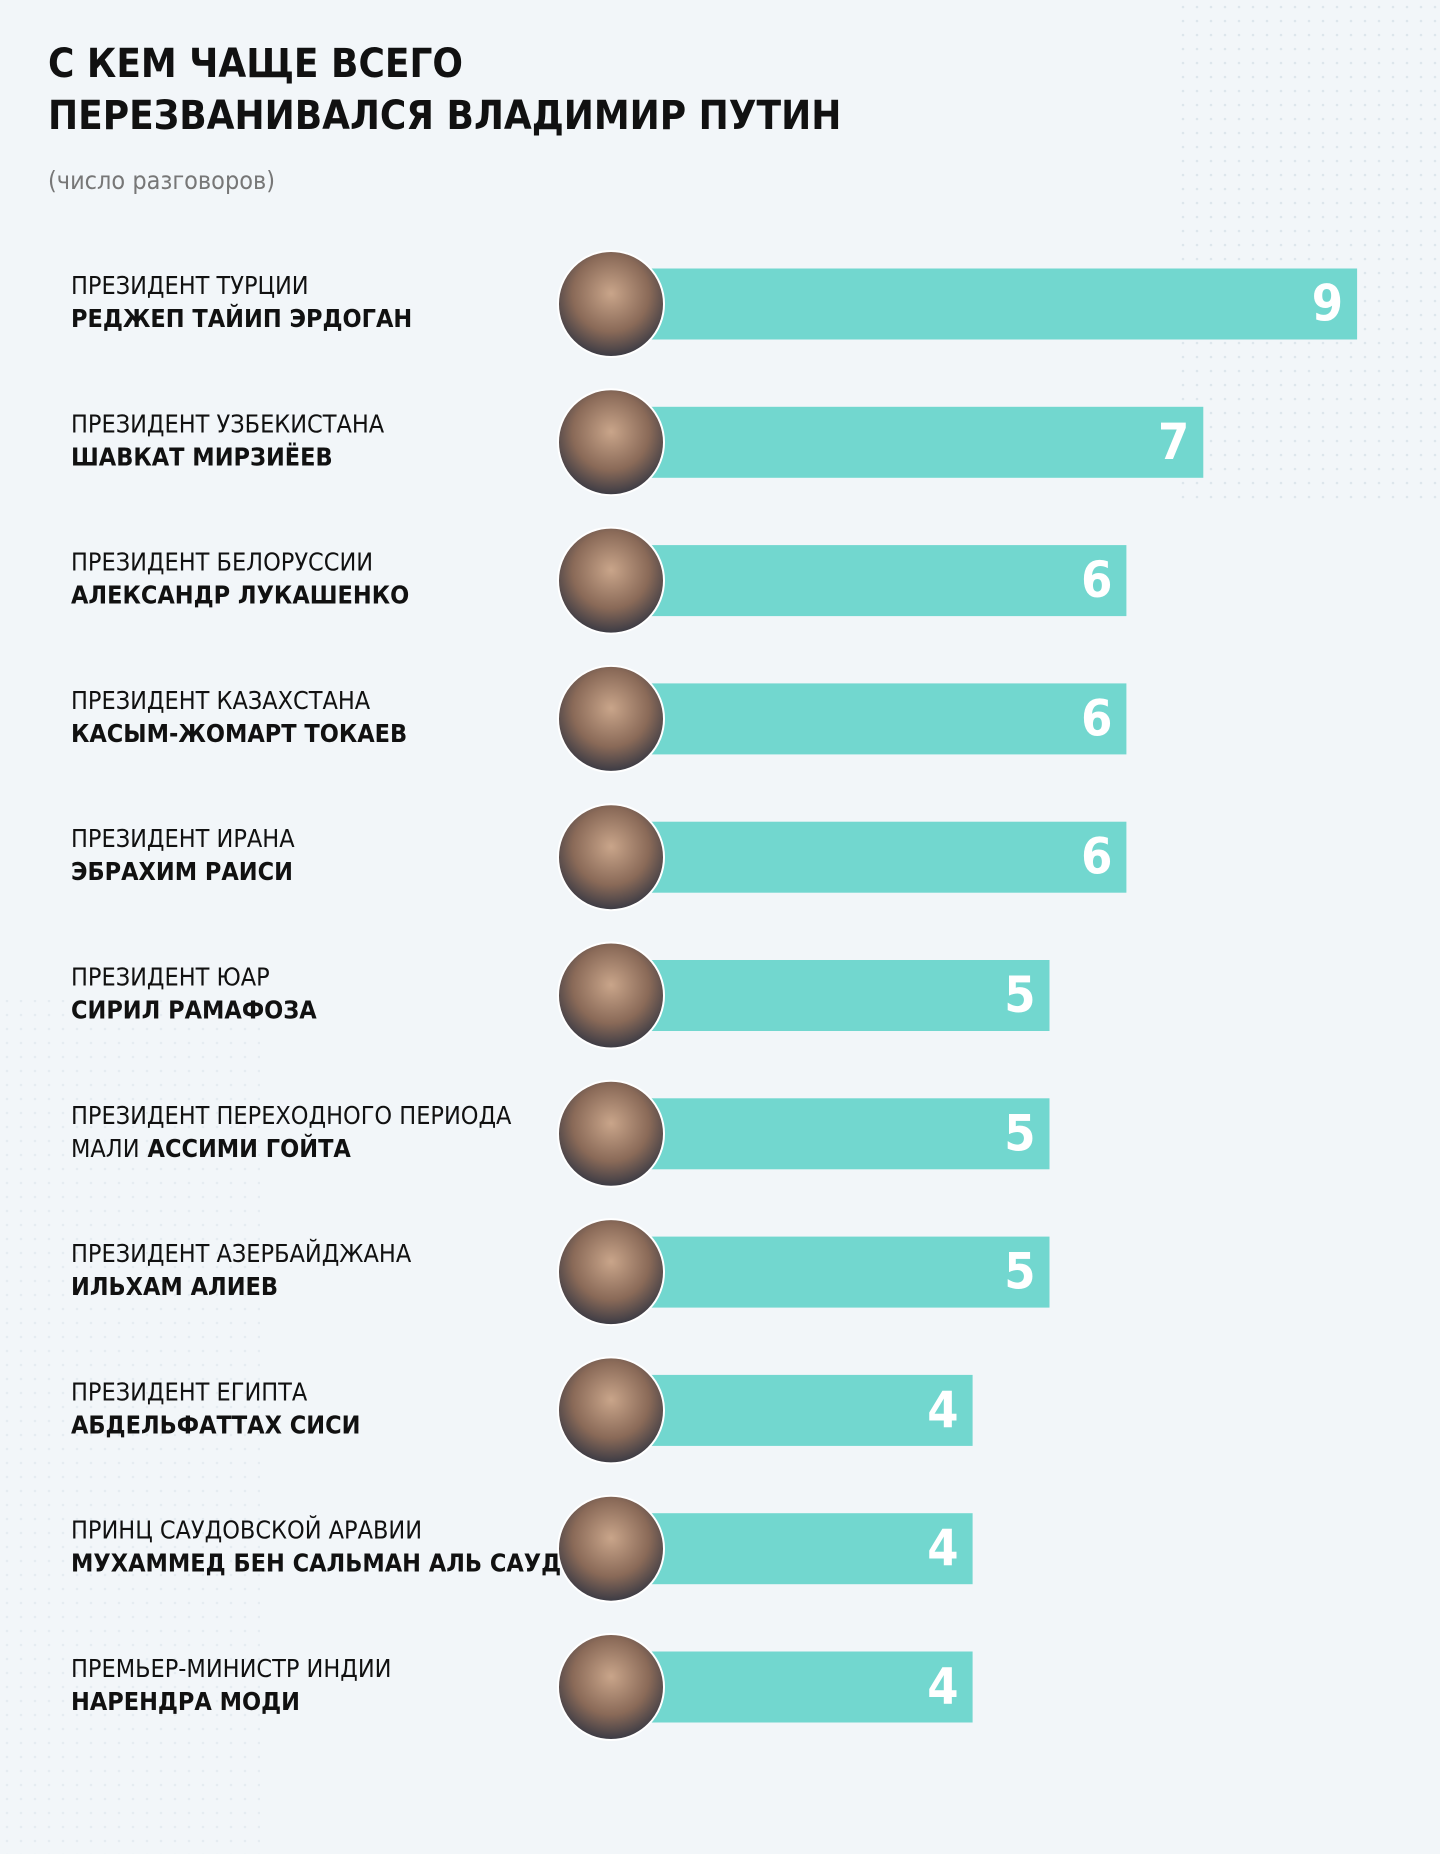 The image size is (1440, 1854). Describe the element at coordinates (291, 1115) in the screenshot. I see `role-label: ПРЕЗИДЕНТ ПЕРЕХОДНОГО ПЕРИОДА` at that location.